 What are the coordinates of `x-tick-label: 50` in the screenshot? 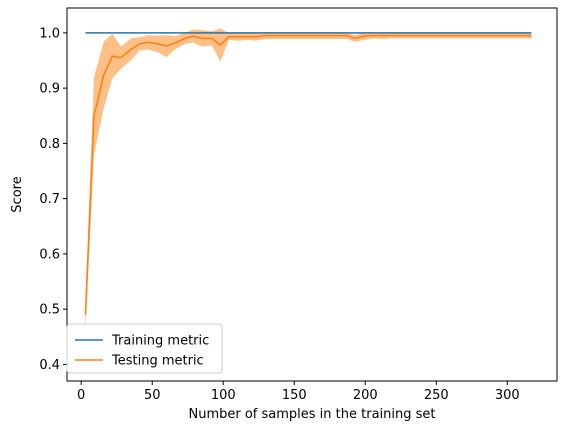 It's located at (152, 395).